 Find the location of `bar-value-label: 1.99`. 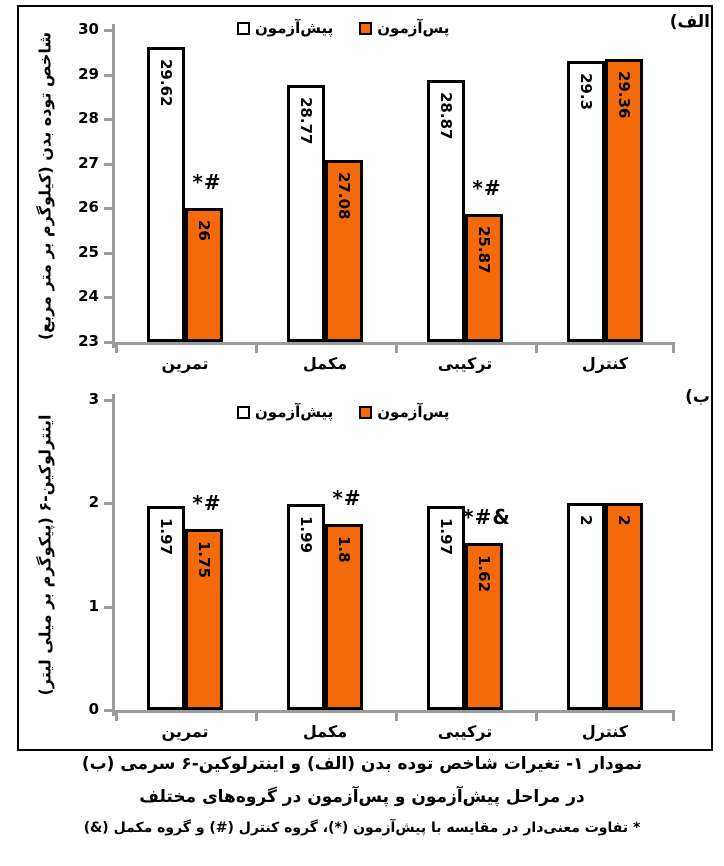

bar-value-label: 1.99 is located at coordinates (306, 535).